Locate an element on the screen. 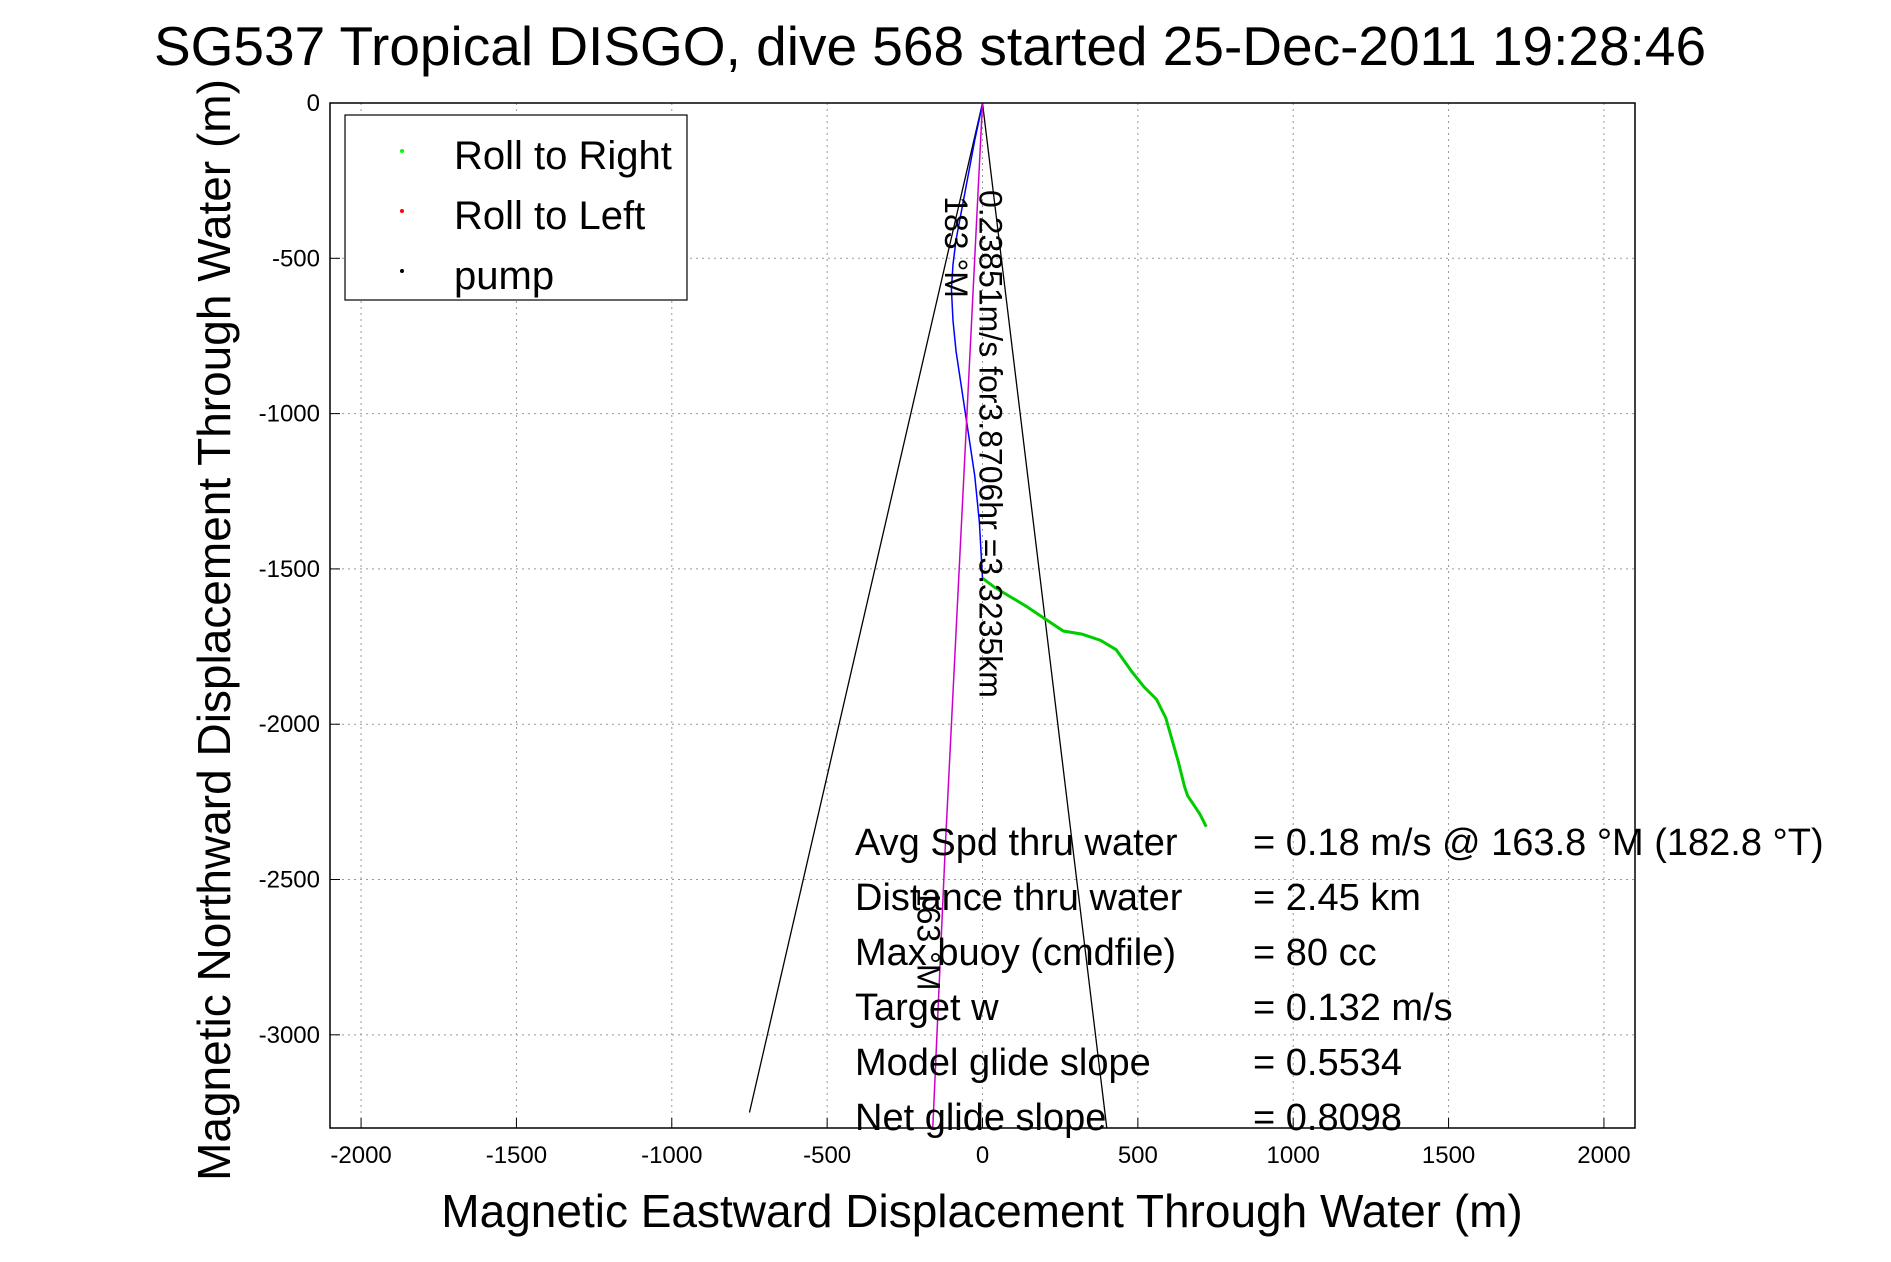 Image resolution: width=1891 pixels, height=1262 pixels. x-tick-label: -2000 is located at coordinates (360, 1155).